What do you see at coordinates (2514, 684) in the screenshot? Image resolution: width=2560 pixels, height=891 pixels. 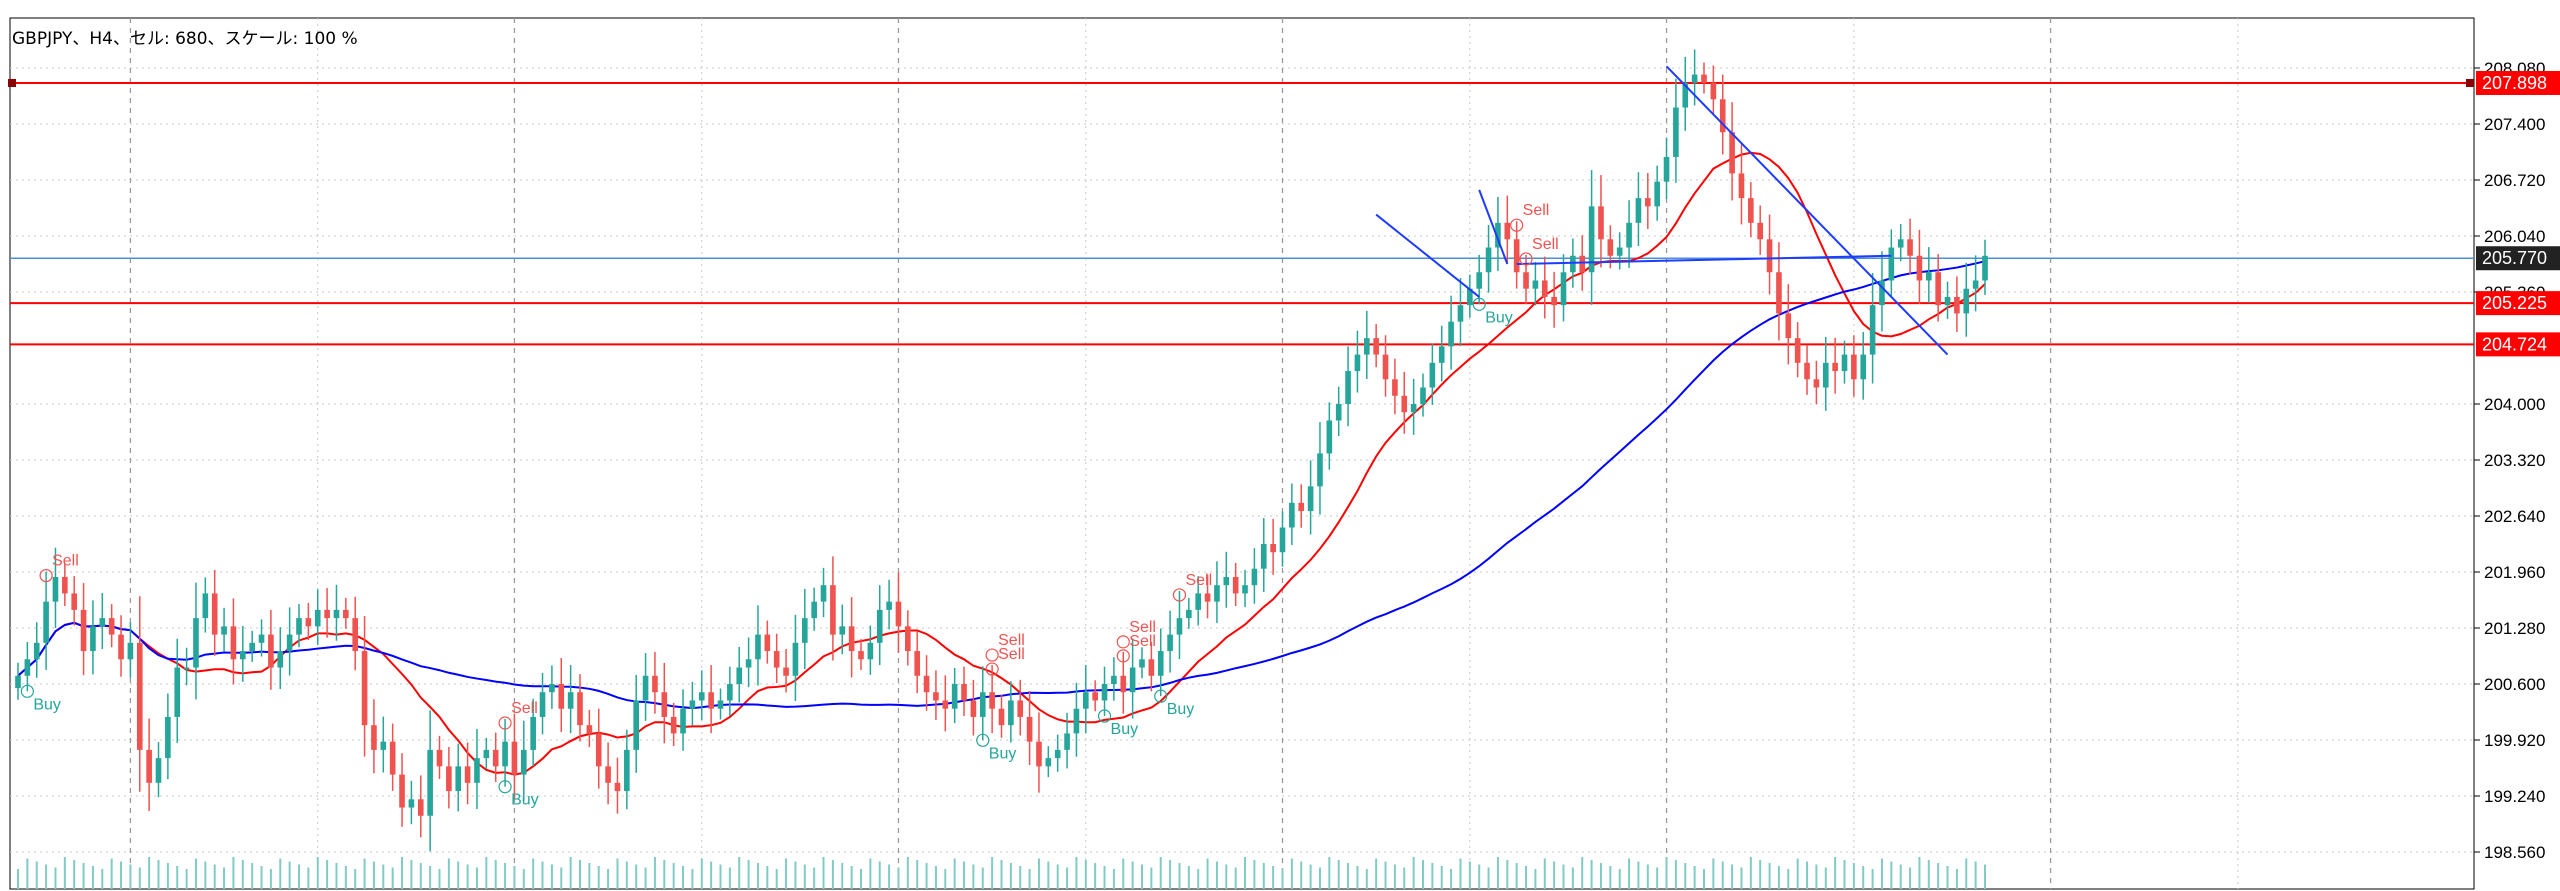 I see `y-tick-label: 200.600` at bounding box center [2514, 684].